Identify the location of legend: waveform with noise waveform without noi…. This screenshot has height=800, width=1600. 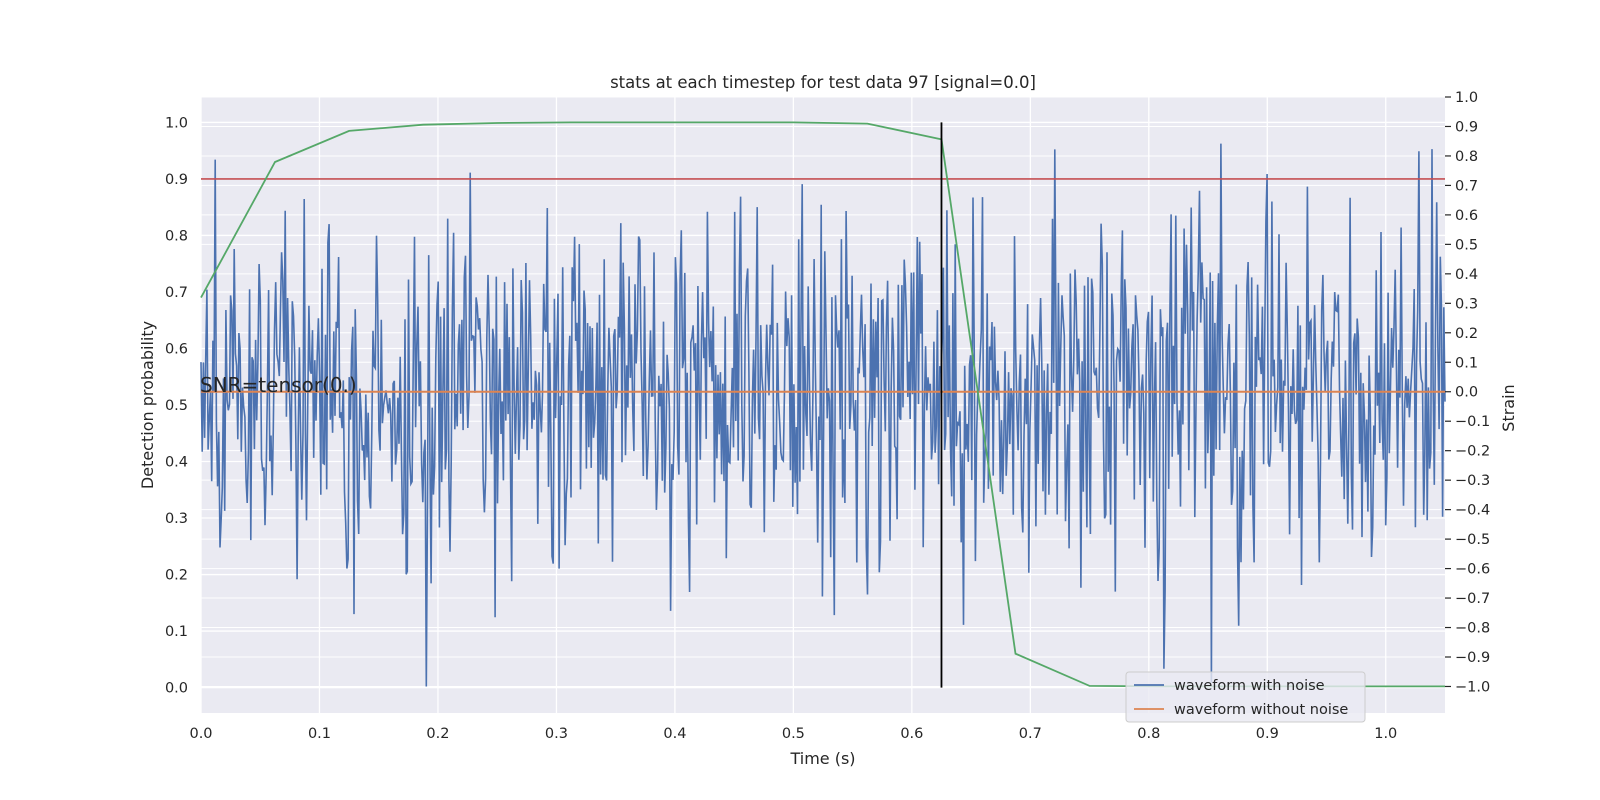
(1245, 697).